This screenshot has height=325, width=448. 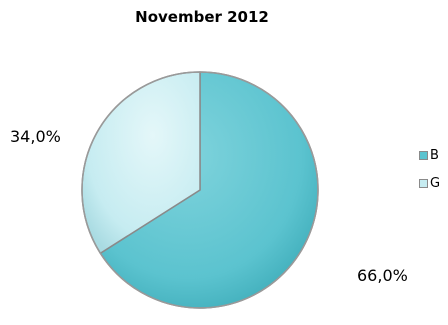 I want to click on legend-swatch-b, so click(x=423, y=155).